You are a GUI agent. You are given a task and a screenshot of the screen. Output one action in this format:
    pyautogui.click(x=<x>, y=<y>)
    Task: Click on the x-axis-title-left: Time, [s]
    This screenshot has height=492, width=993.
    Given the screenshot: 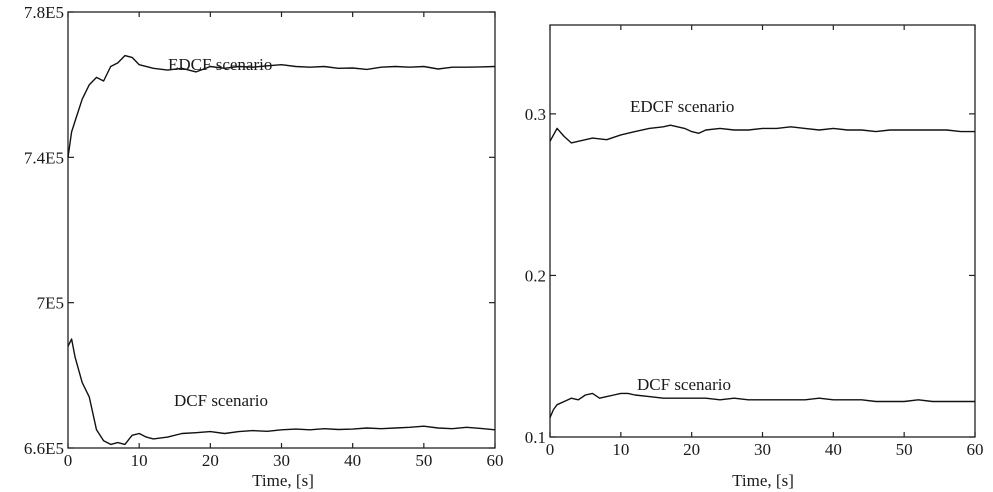 What is the action you would take?
    pyautogui.click(x=283, y=480)
    